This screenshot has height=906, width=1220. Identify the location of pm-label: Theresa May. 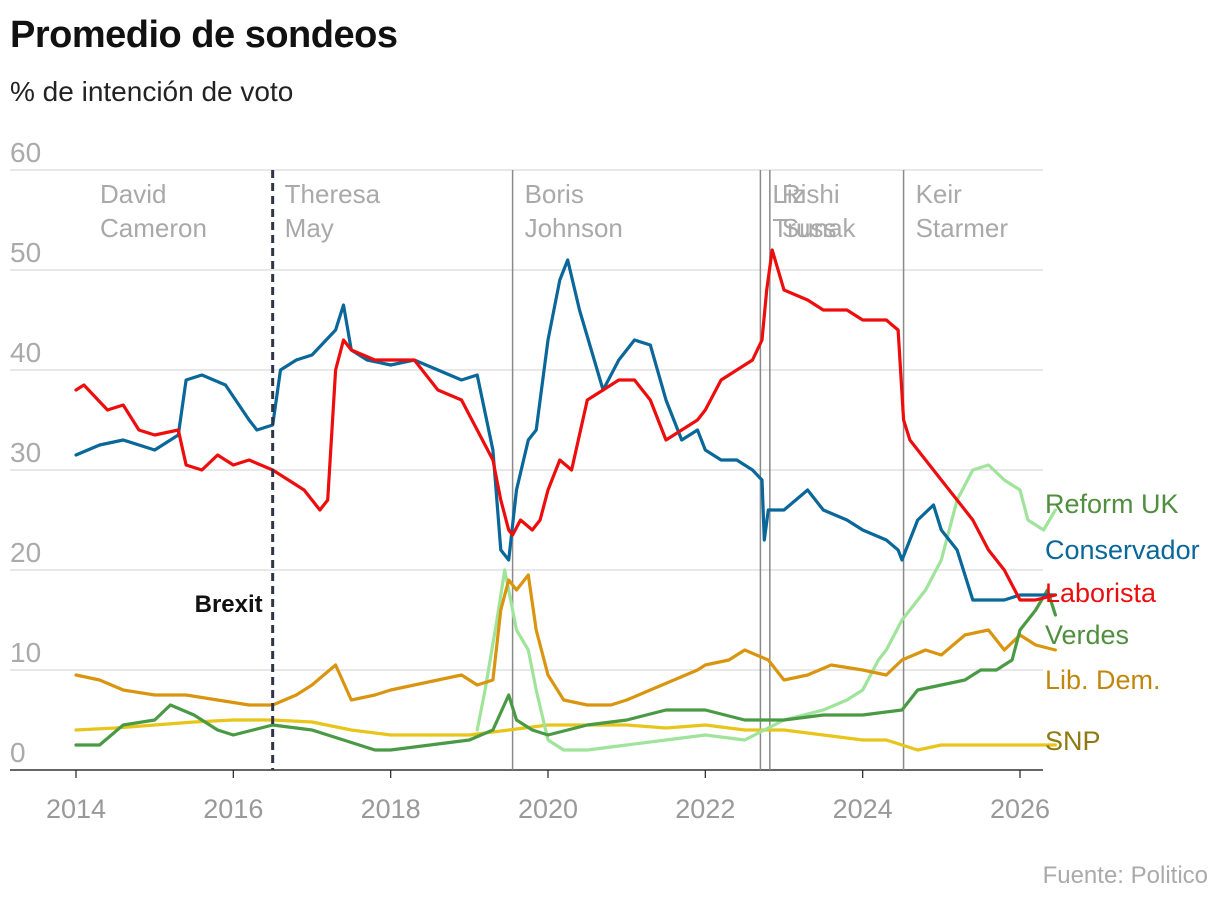
(333, 211).